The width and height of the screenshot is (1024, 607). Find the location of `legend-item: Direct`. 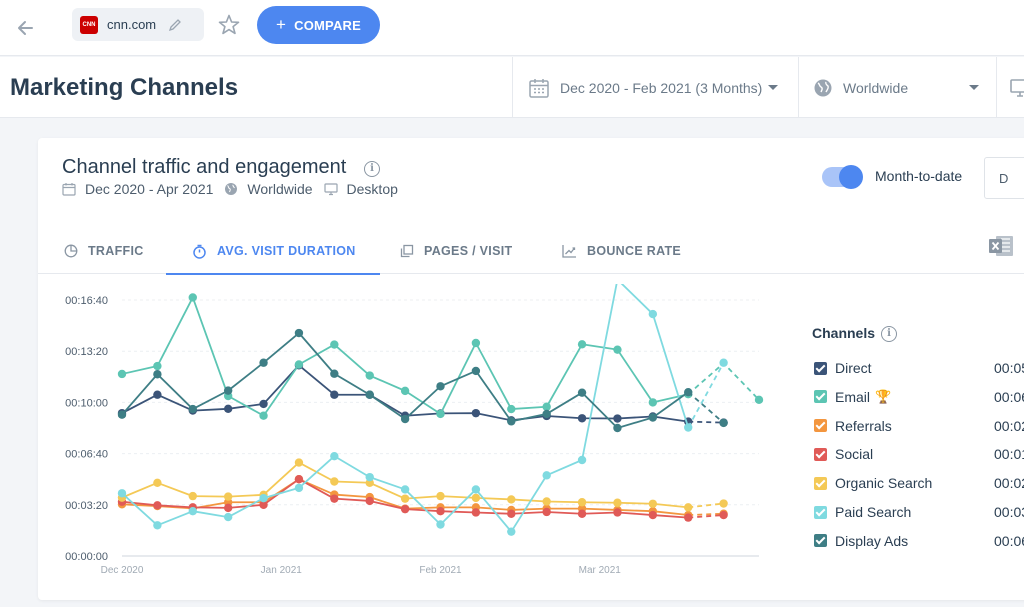

legend-item: Direct is located at coordinates (843, 368).